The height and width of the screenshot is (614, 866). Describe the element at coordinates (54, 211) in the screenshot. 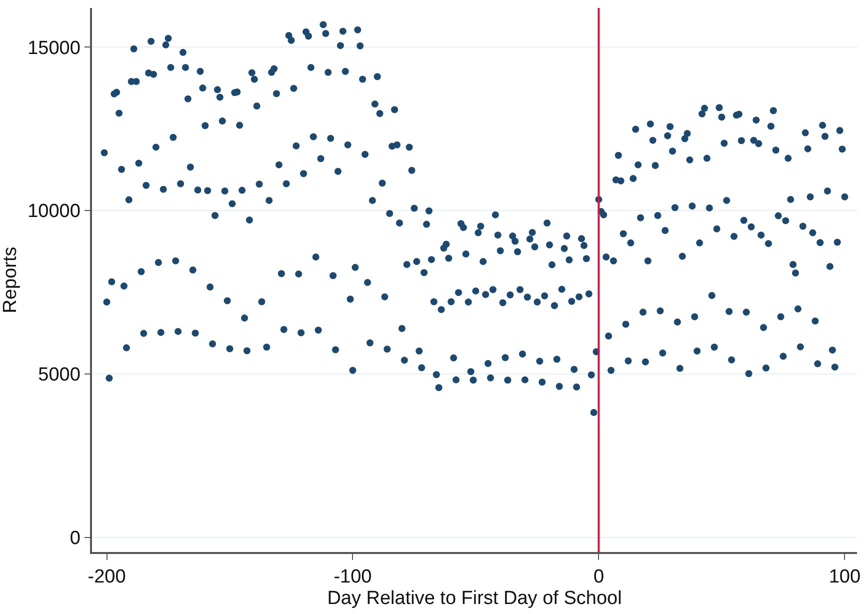

I see `y-tick-label: 10000` at that location.